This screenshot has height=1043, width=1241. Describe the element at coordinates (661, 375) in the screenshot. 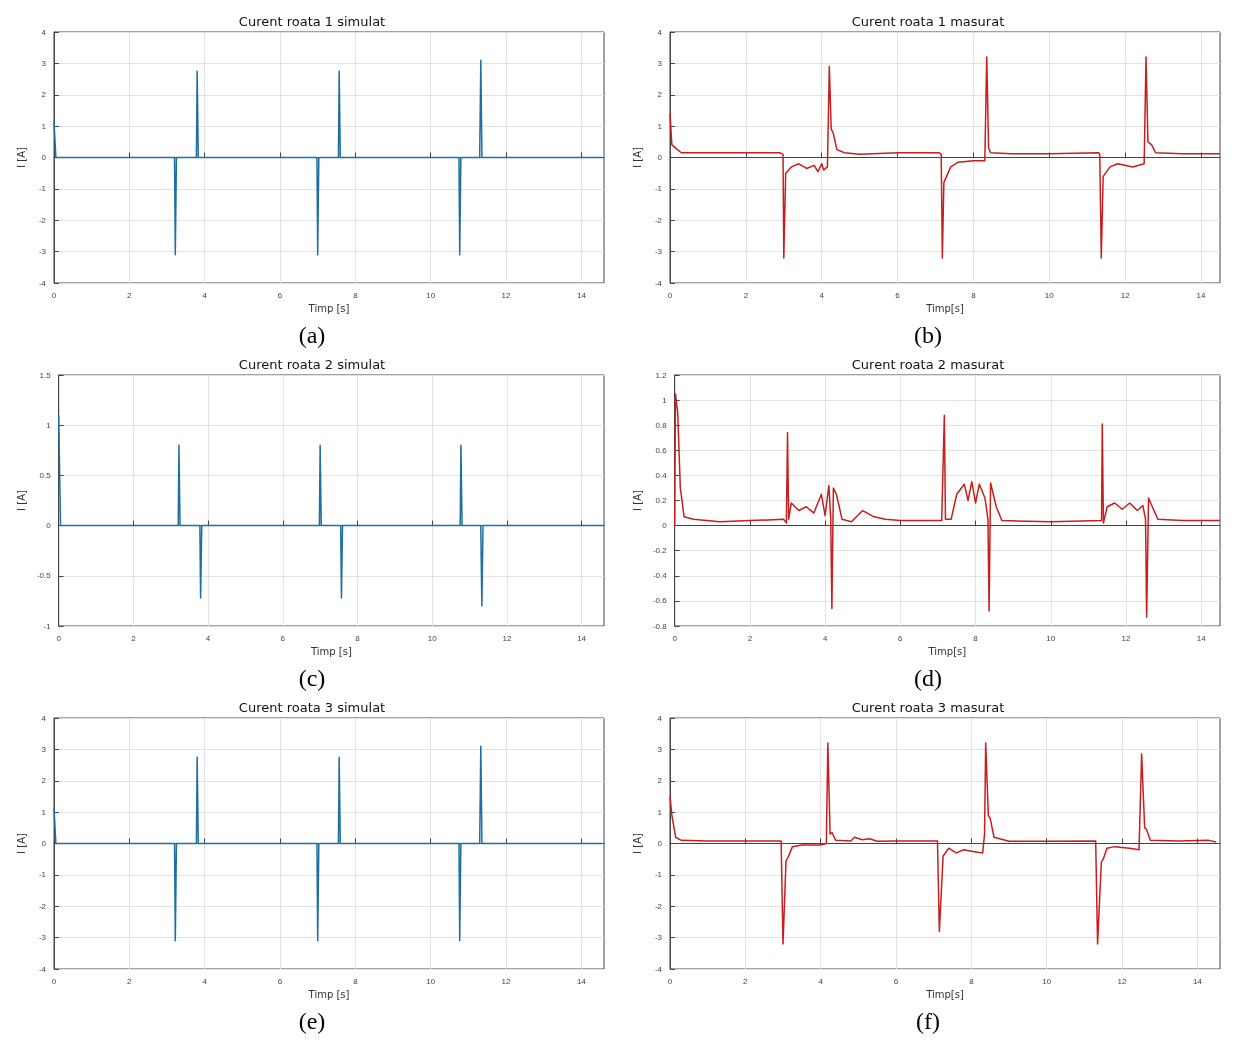

I see `y-tick-label: 1.2` at that location.